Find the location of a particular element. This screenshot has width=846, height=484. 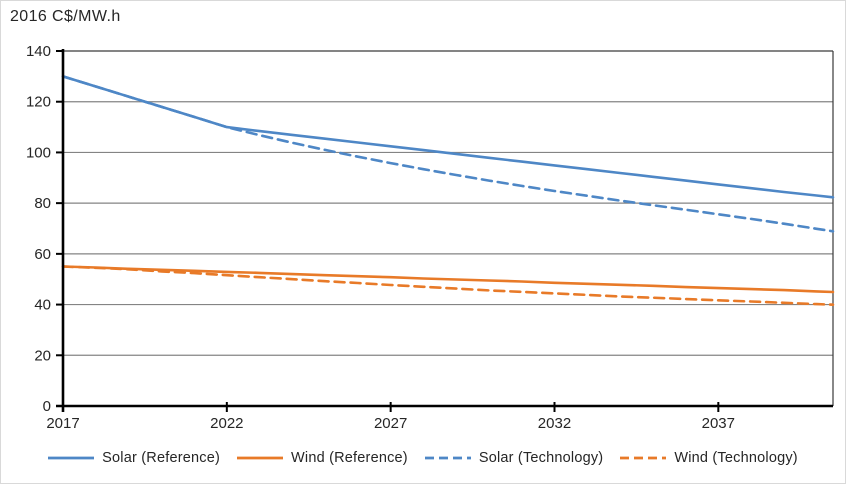

y-tick-label: 0 is located at coordinates (47, 406).